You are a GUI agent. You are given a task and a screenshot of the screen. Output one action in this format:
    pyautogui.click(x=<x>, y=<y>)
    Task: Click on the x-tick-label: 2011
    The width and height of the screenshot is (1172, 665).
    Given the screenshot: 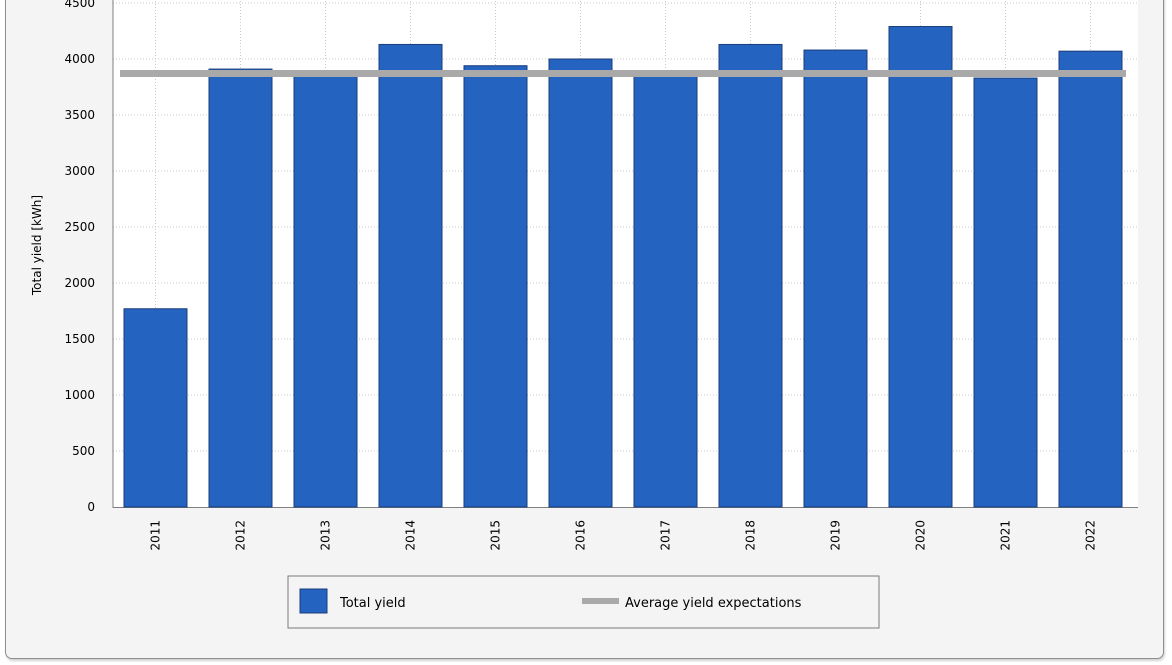 What is the action you would take?
    pyautogui.click(x=156, y=535)
    